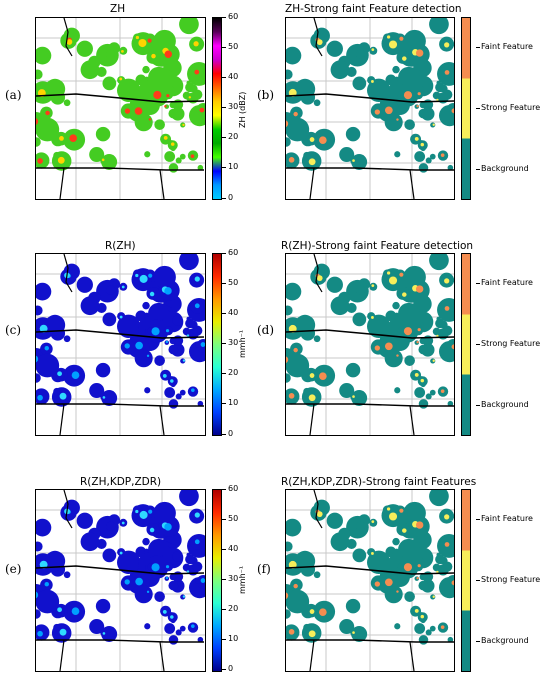  Describe the element at coordinates (377, 246) in the screenshot. I see `title-r-zh-features: R(ZH)-Strong faint Feature detection` at that location.